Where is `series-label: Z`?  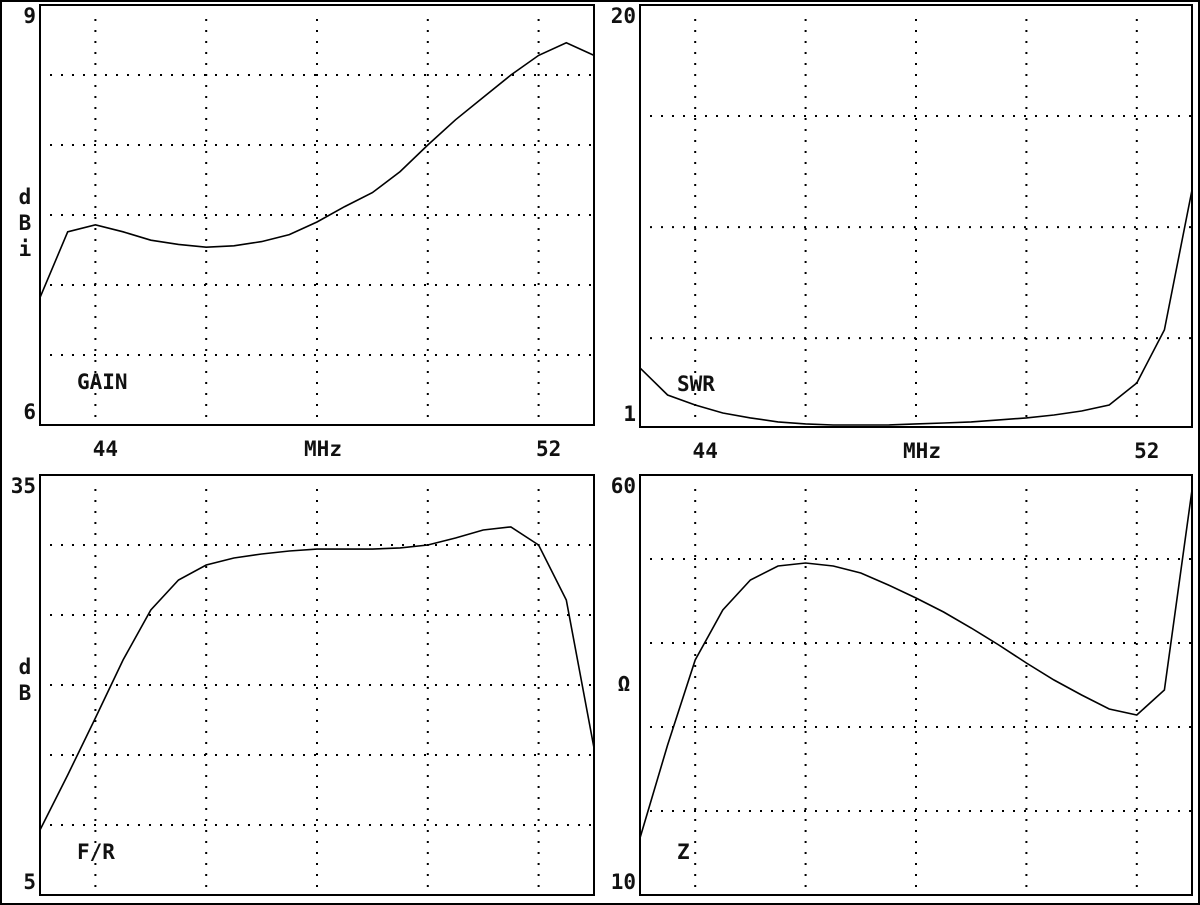
series-label: Z is located at coordinates (683, 852).